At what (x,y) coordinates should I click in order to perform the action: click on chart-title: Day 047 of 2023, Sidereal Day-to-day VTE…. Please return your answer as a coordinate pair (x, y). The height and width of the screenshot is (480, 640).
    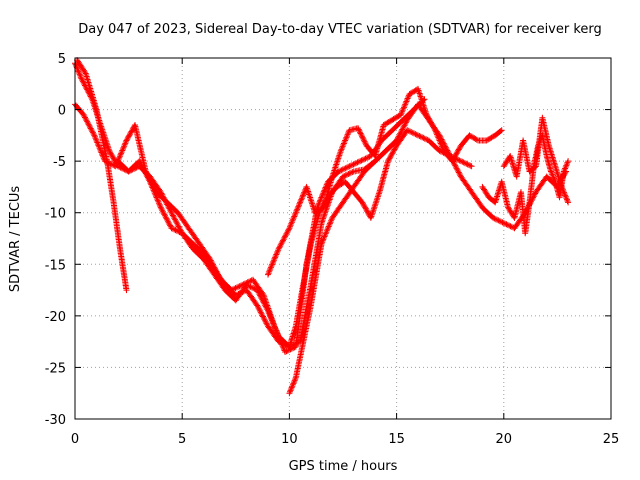
    Looking at the image, I should click on (340, 29).